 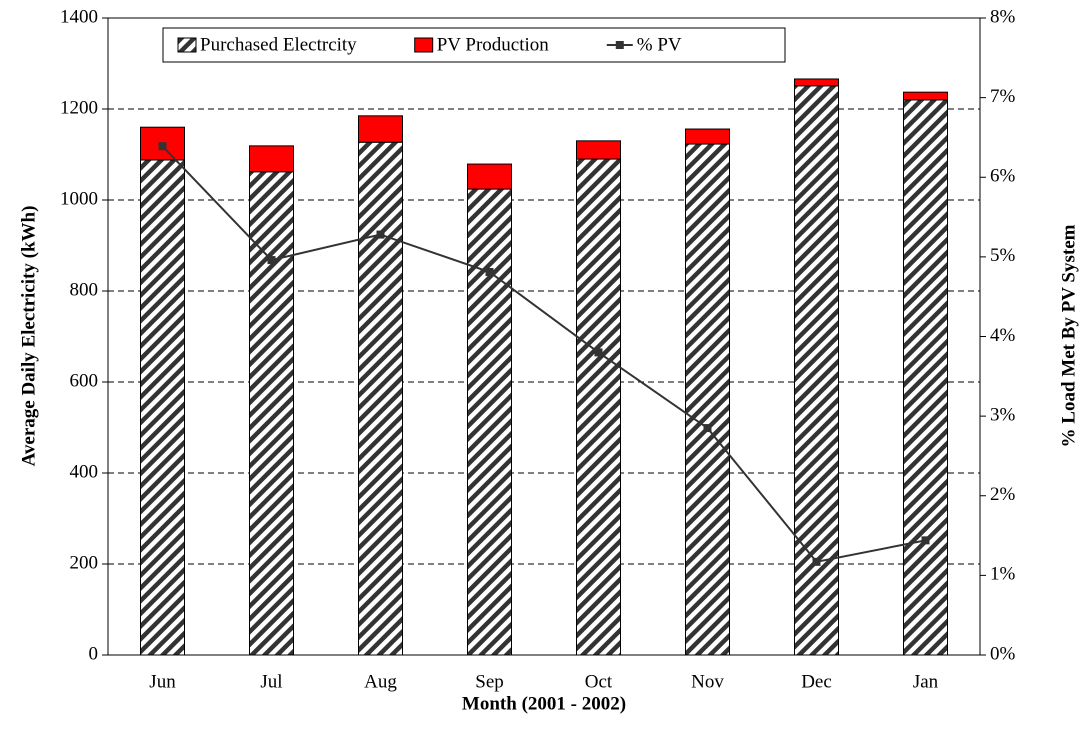 I want to click on legend-label: PV Production, so click(x=493, y=44).